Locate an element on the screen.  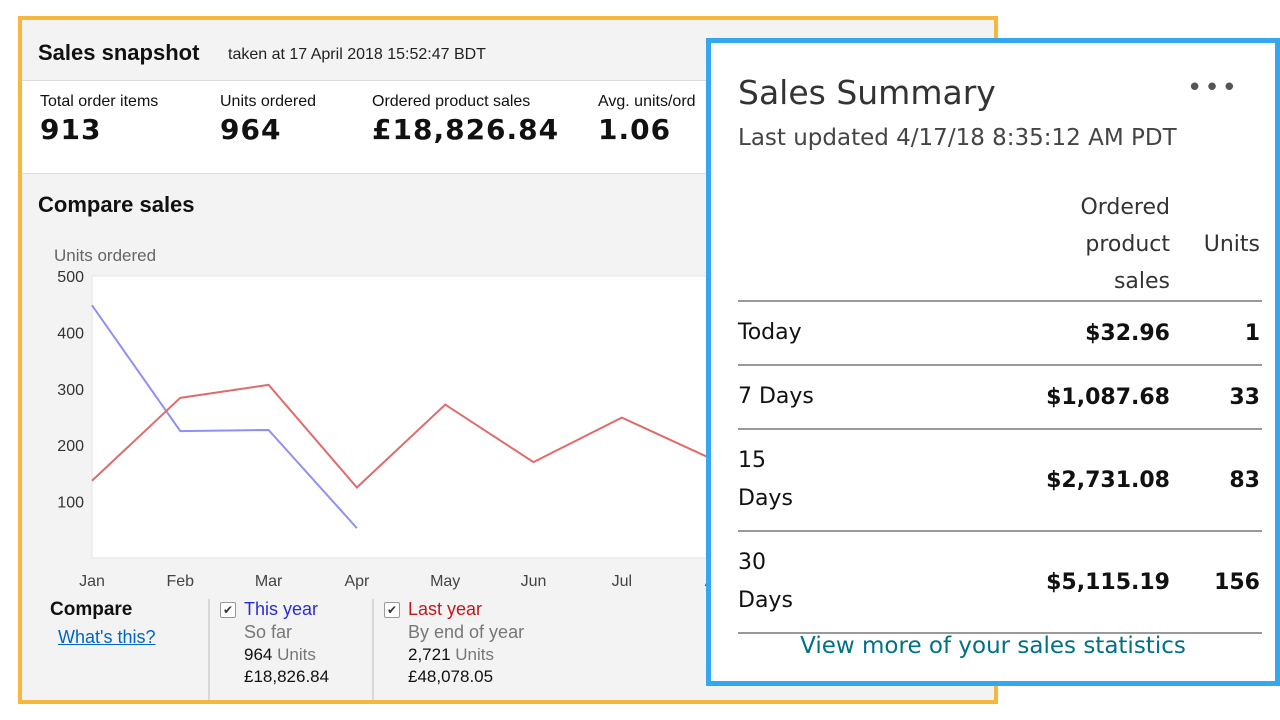
last-year-units: 2,721 Units is located at coordinates (466, 655).